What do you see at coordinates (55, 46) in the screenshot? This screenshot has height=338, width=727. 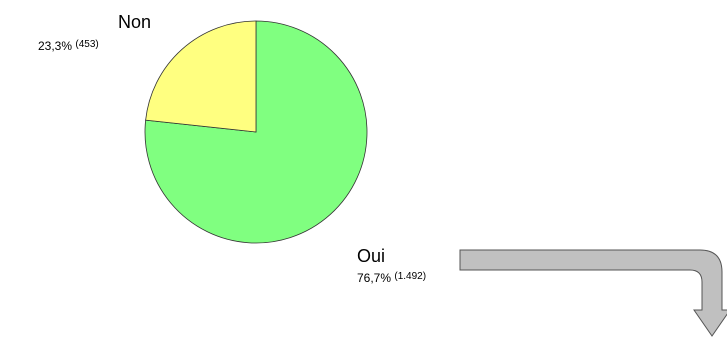 I see `slice-percent-non: 23,3%` at bounding box center [55, 46].